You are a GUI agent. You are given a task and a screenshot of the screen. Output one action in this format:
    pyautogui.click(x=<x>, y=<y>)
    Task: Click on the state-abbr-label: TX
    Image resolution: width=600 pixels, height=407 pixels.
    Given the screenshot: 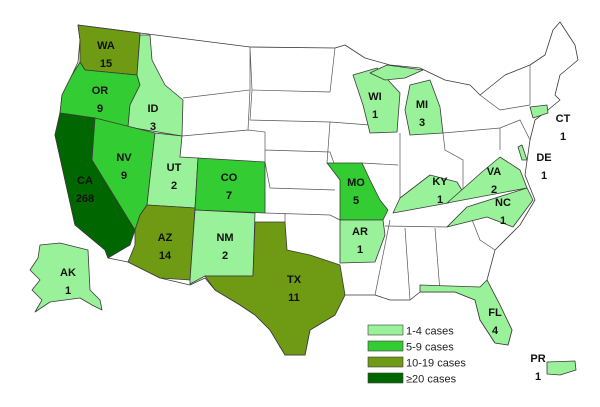 What is the action you would take?
    pyautogui.click(x=294, y=280)
    